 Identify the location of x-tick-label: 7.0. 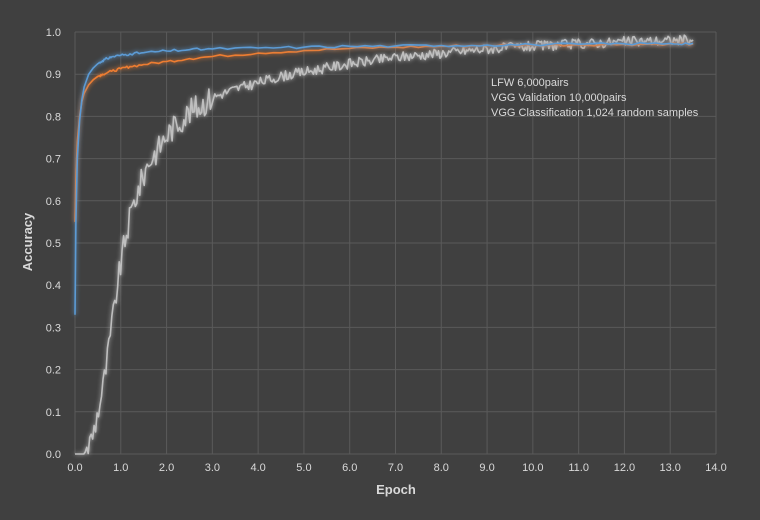
(395, 468).